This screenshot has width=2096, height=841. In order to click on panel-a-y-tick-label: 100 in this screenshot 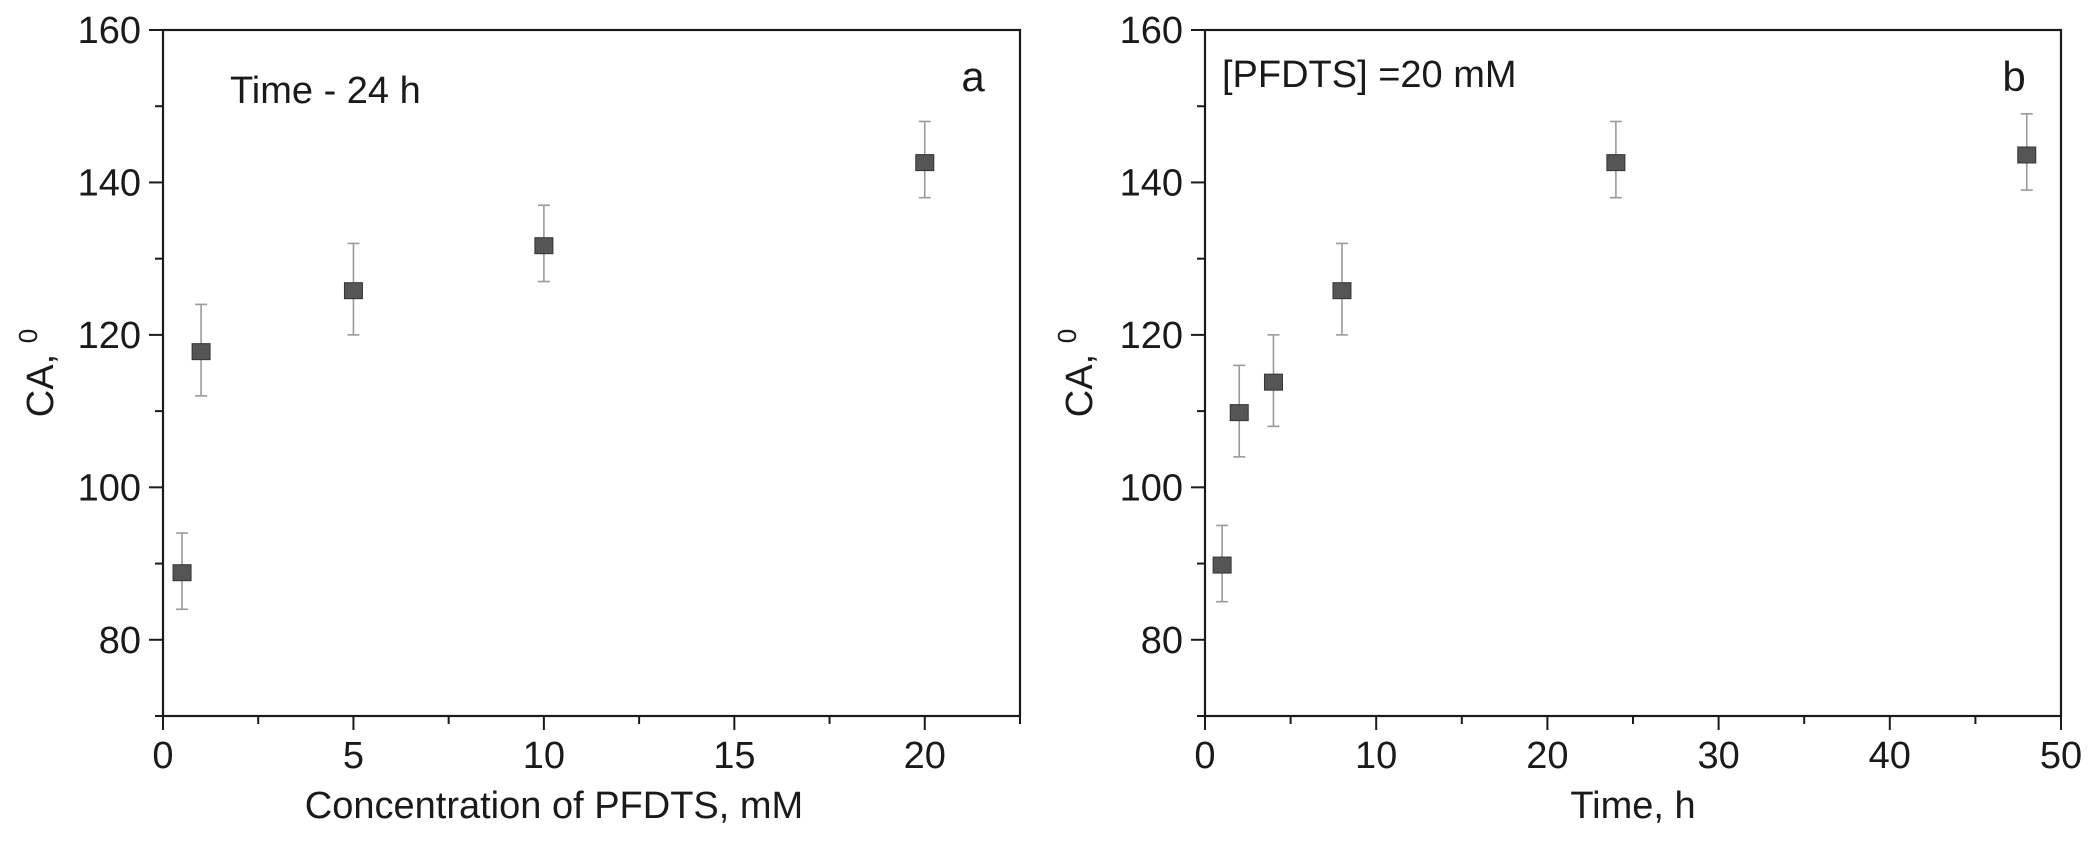, I will do `click(109, 488)`.